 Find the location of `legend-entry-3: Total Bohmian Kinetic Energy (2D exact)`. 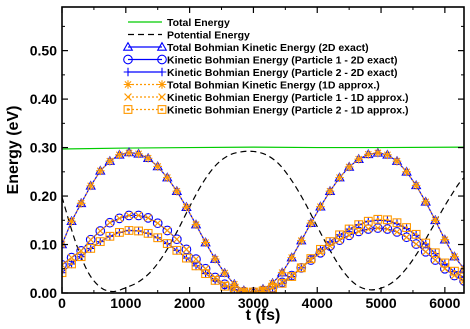

legend-entry-3: Total Bohmian Kinetic Energy (2D exact) is located at coordinates (245, 47).